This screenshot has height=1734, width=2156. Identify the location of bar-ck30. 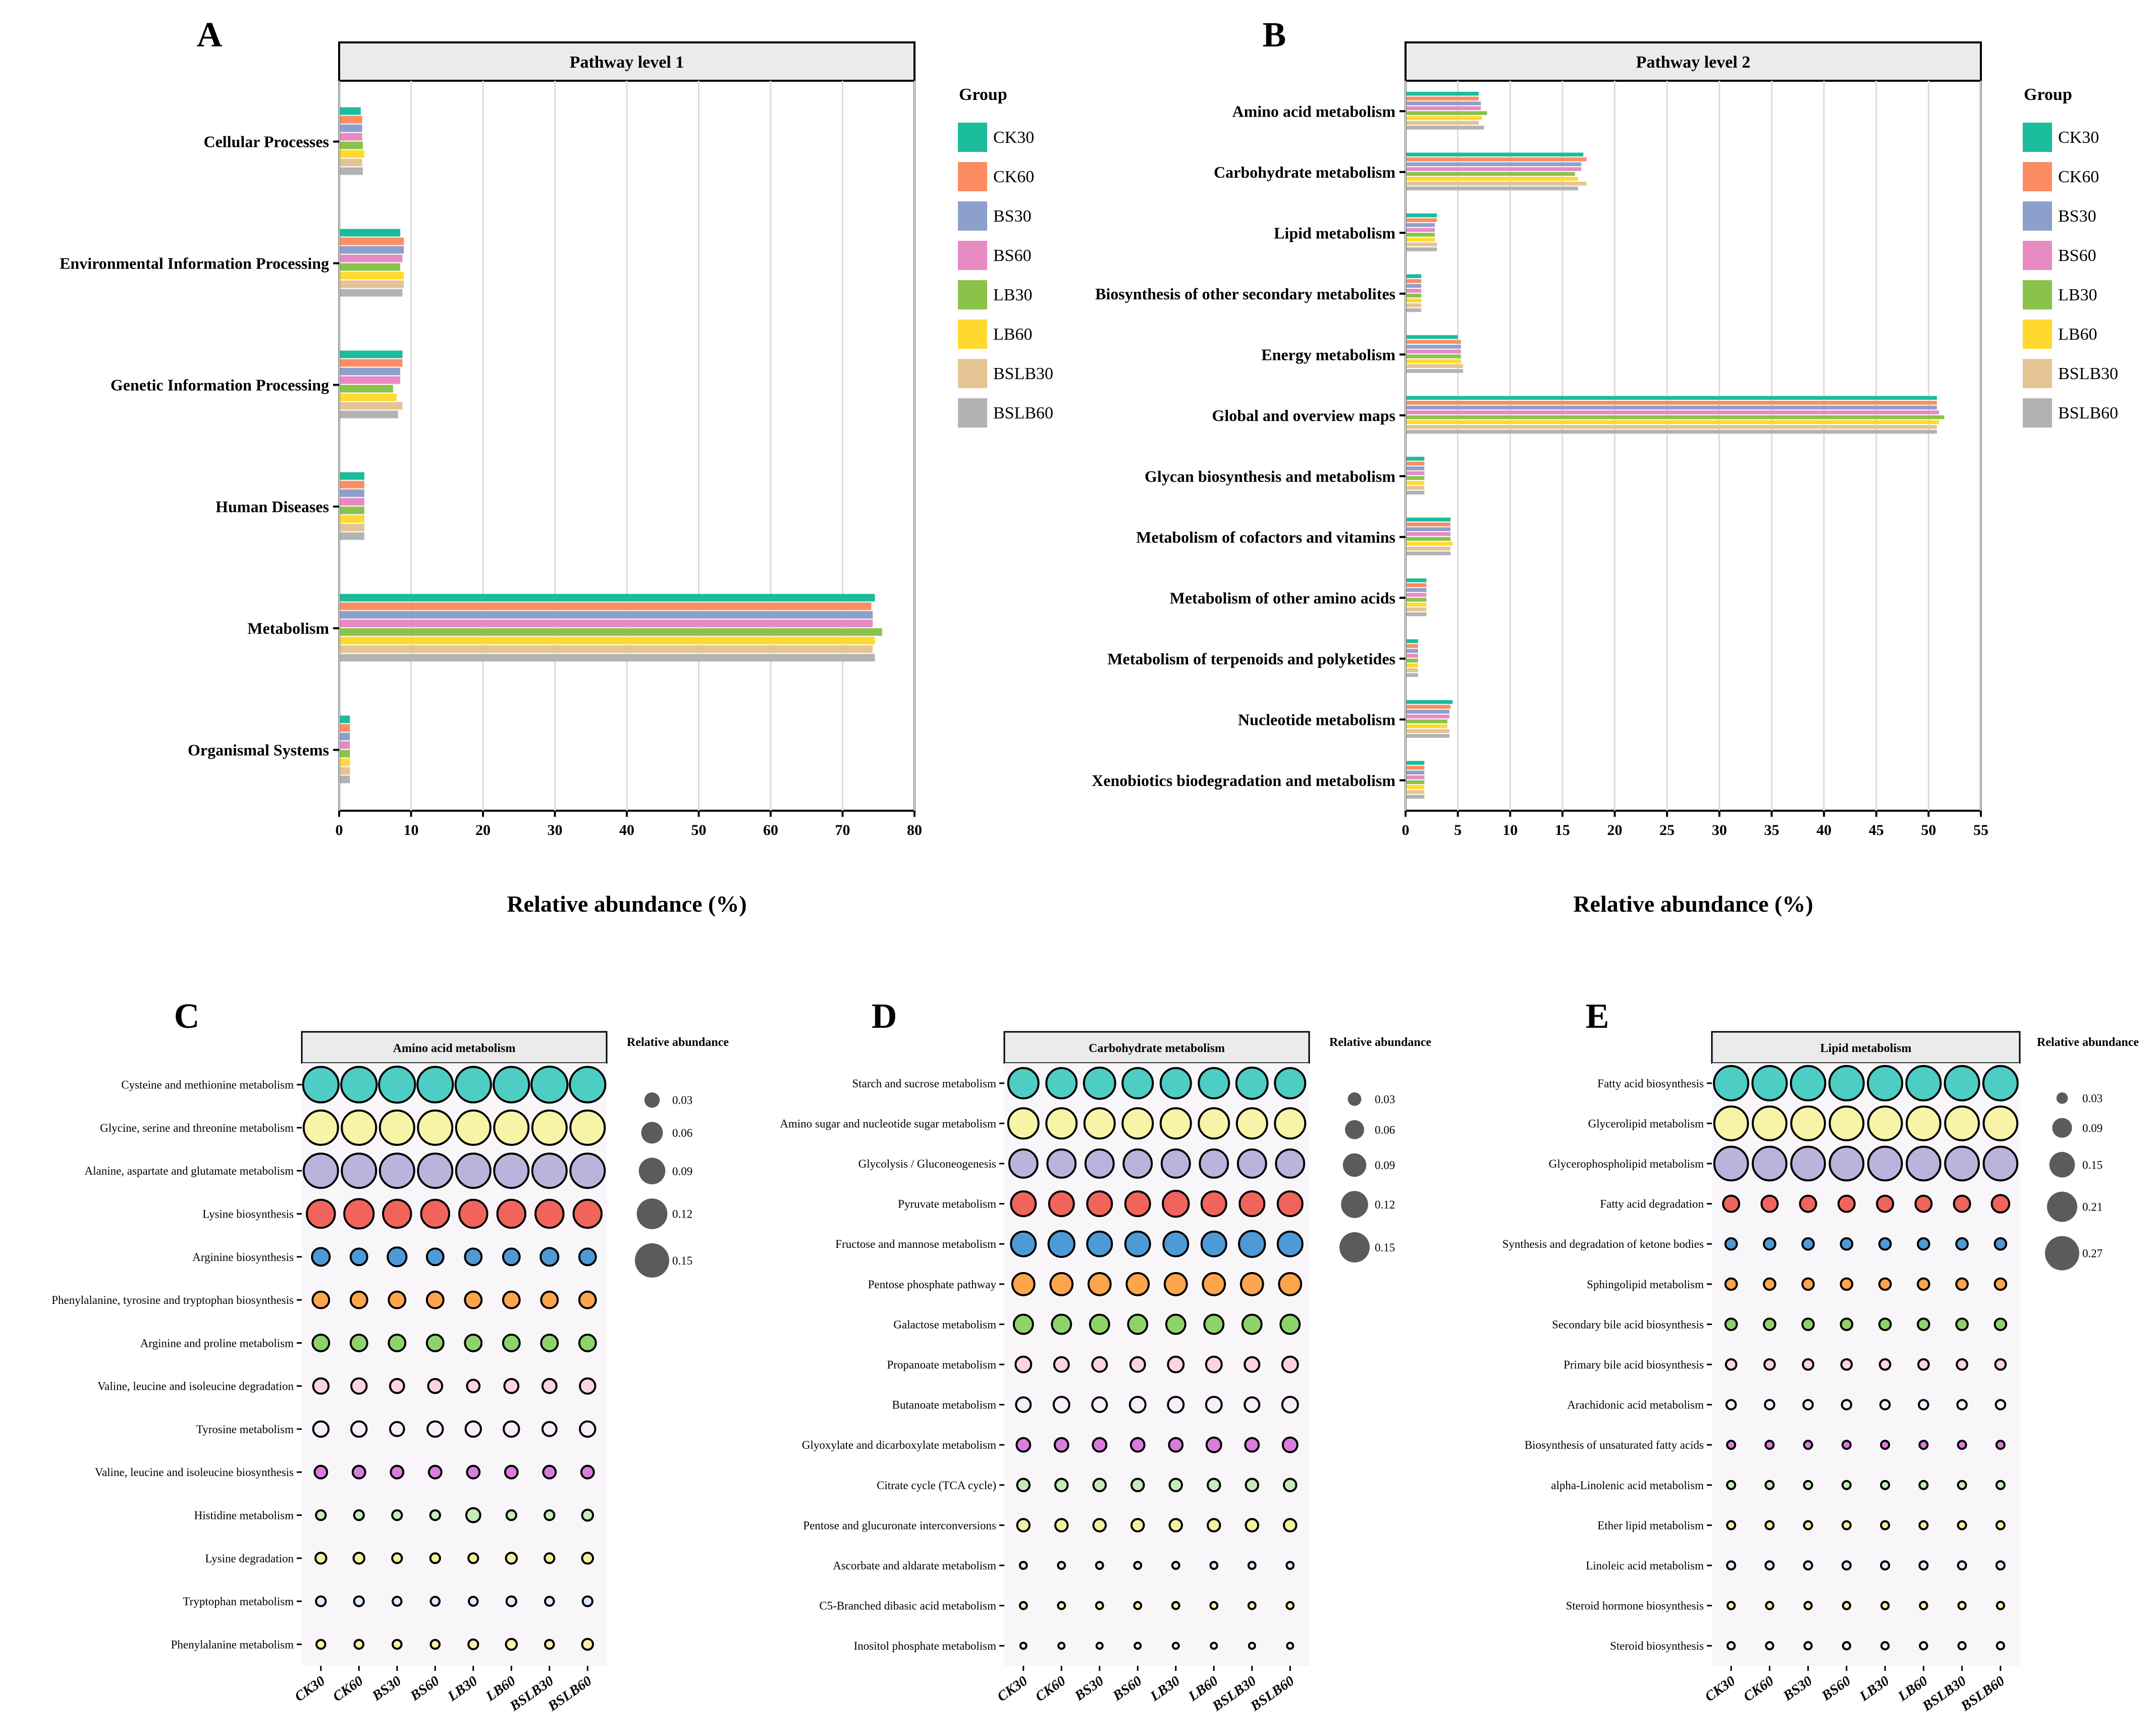
(370, 233).